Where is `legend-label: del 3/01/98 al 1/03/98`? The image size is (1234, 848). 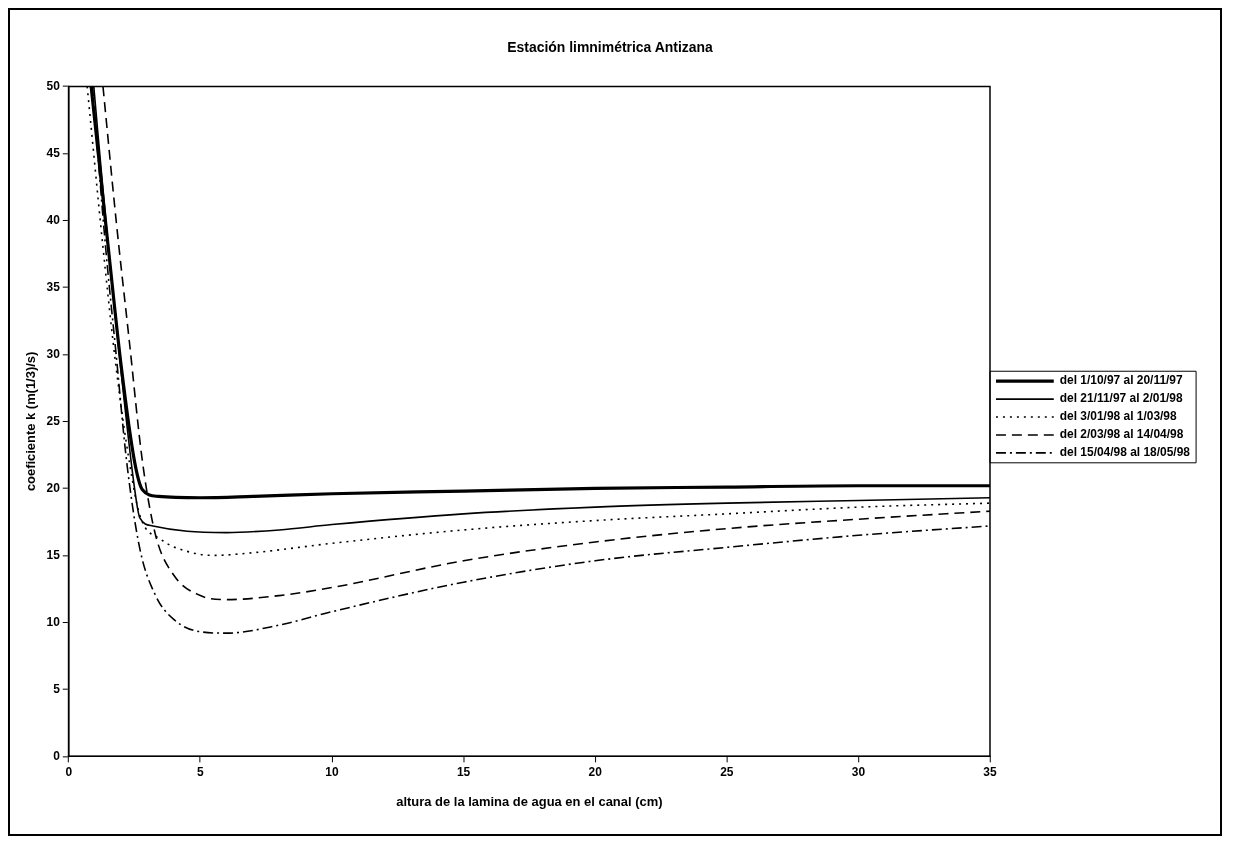 legend-label: del 3/01/98 al 1/03/98 is located at coordinates (1118, 416).